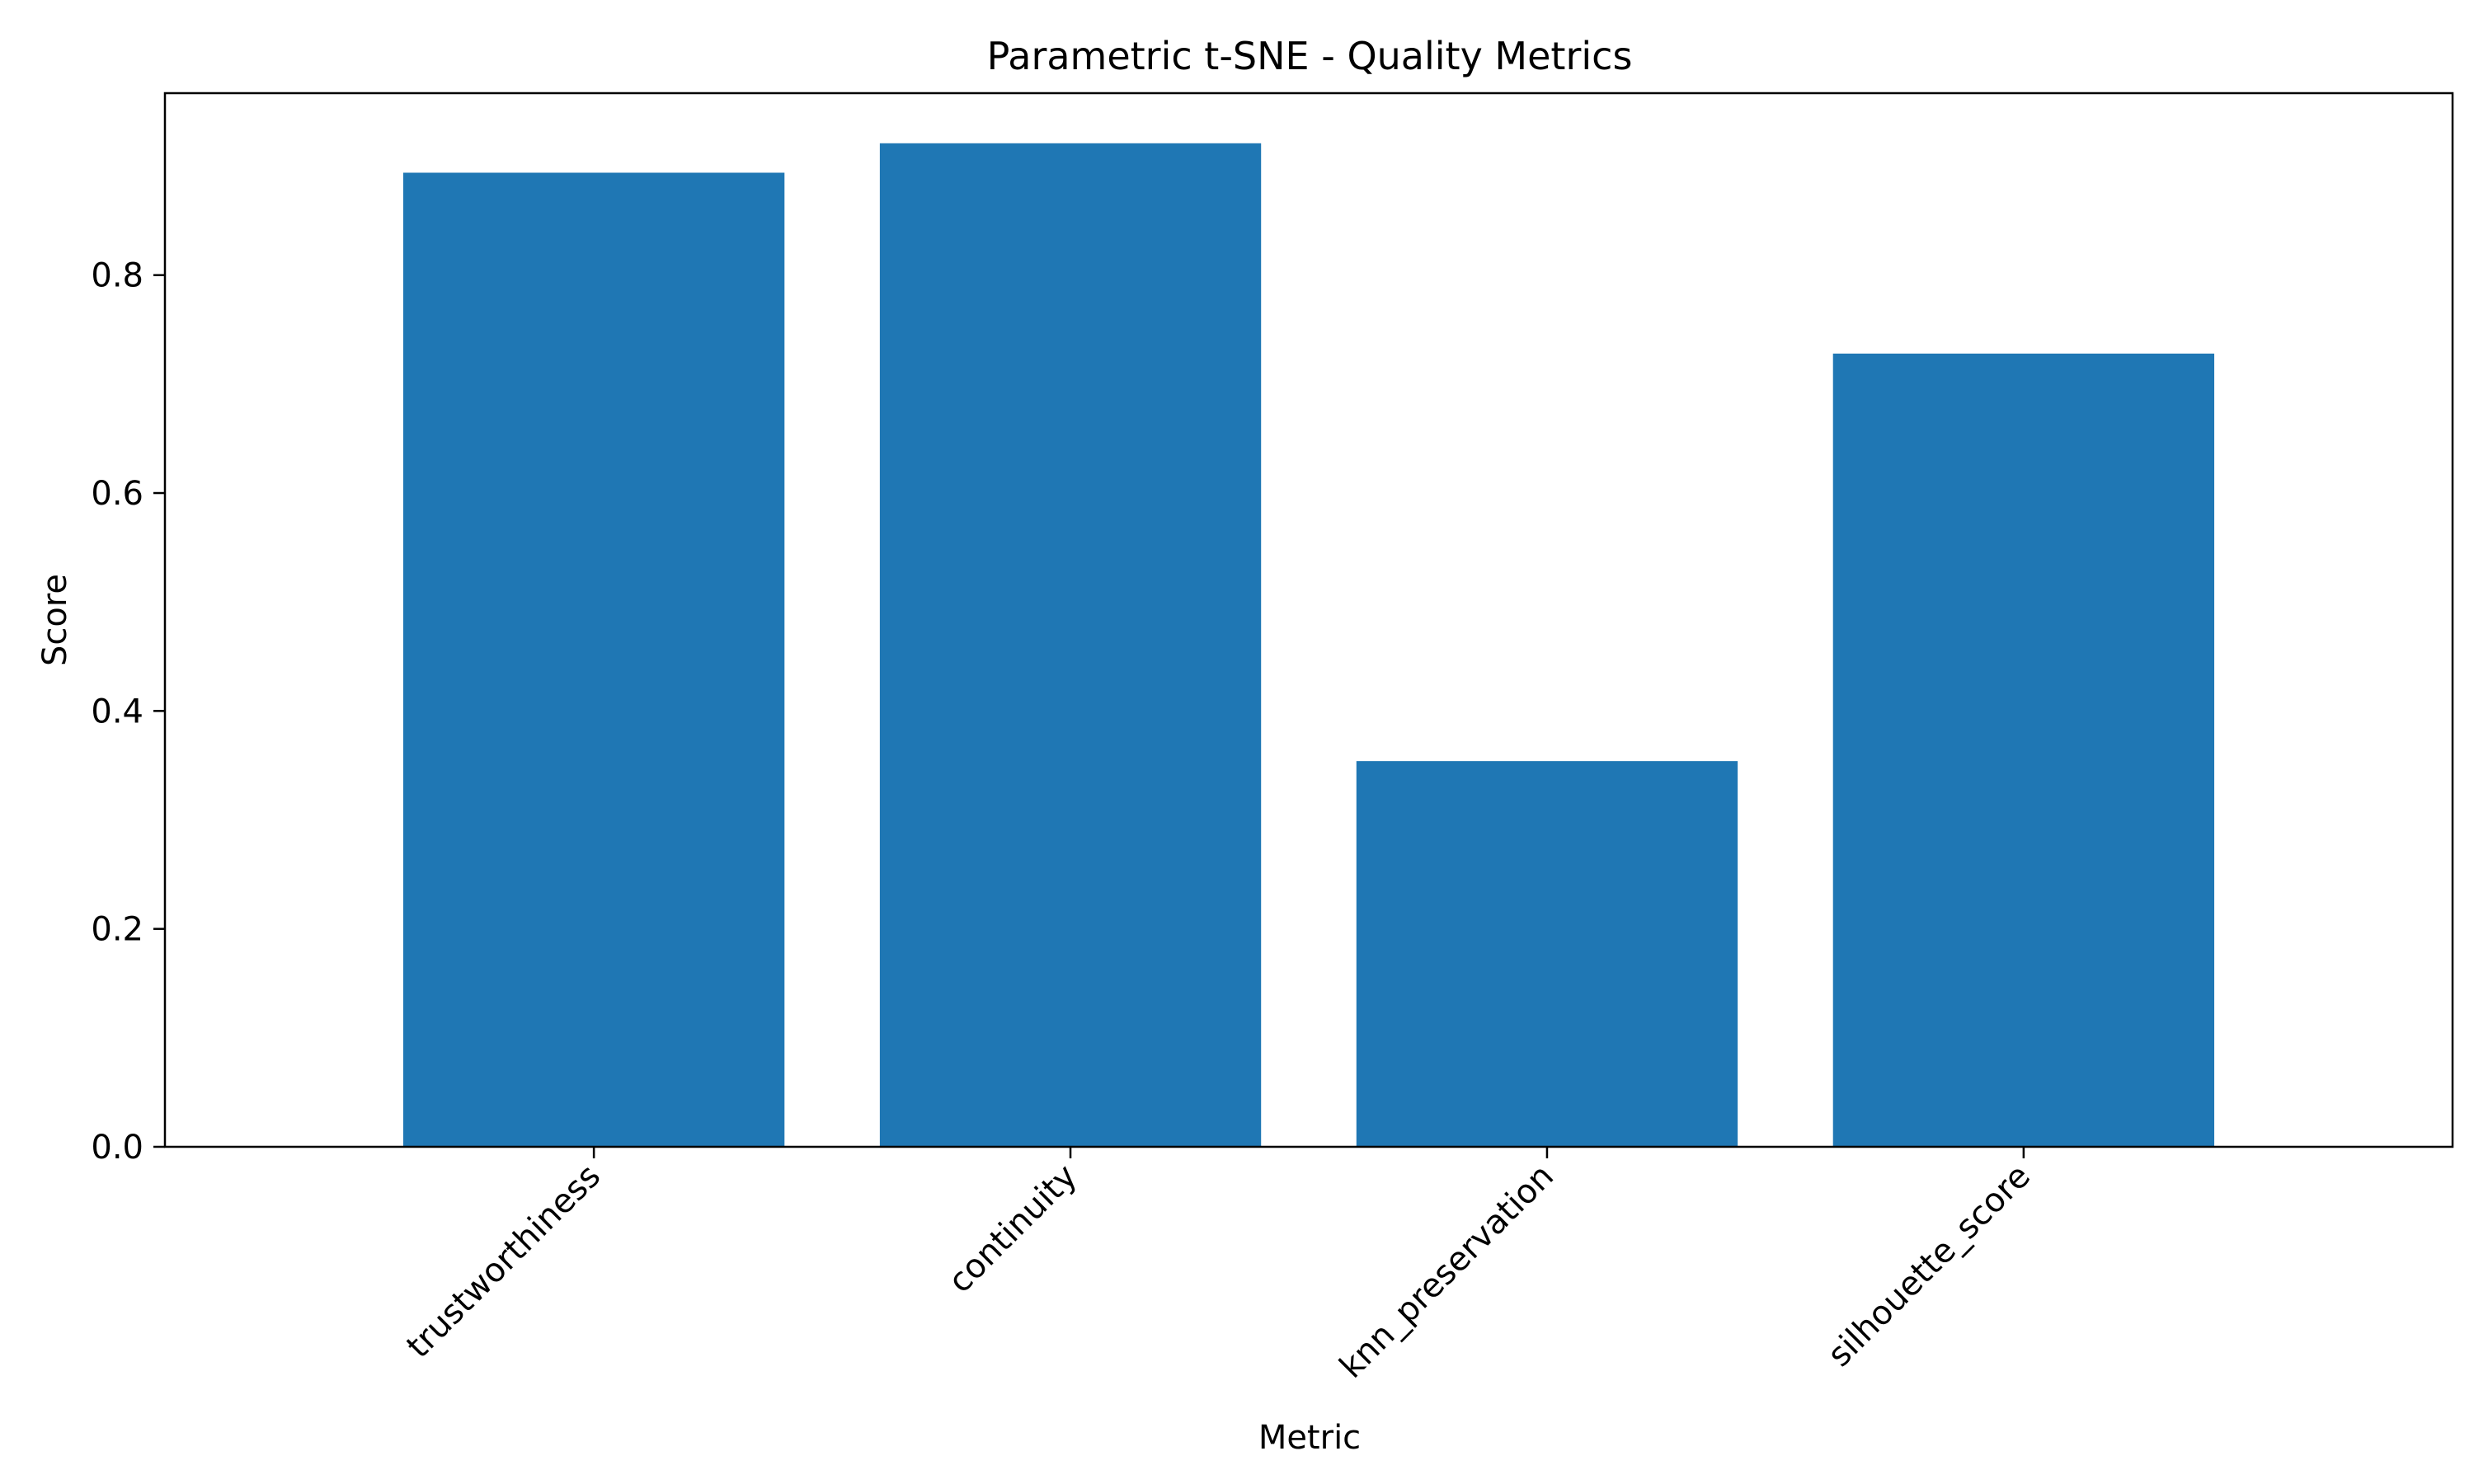 The height and width of the screenshot is (1484, 2474). I want to click on bar-trustworthiness, so click(593, 660).